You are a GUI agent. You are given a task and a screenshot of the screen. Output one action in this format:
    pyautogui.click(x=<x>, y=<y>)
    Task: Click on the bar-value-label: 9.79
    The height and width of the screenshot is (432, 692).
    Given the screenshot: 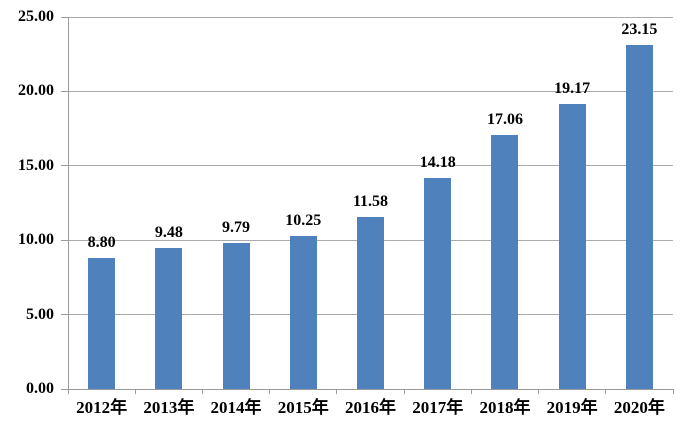 What is the action you would take?
    pyautogui.click(x=236, y=228)
    